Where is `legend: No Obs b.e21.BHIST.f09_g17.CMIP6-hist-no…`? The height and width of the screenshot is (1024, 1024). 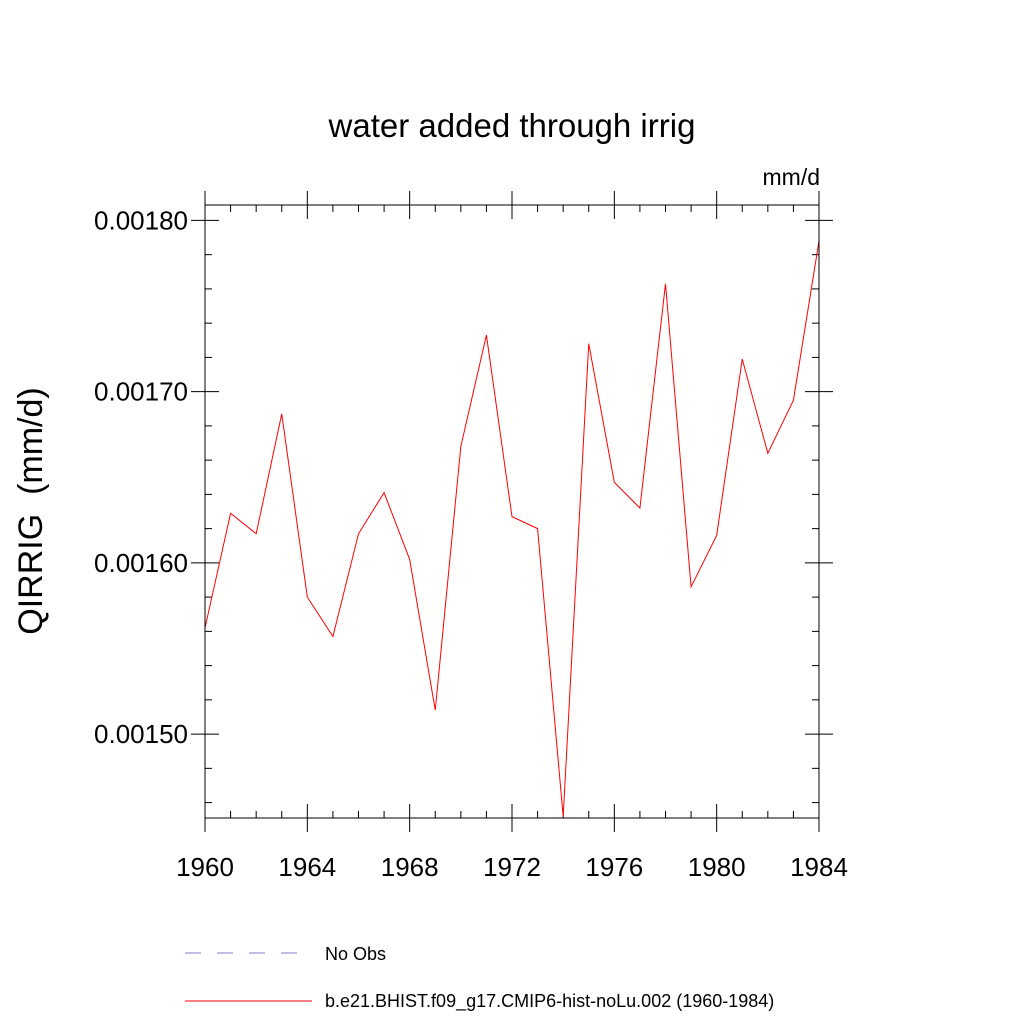
legend: No Obs b.e21.BHIST.f09_g17.CMIP6-hist-no… is located at coordinates (479, 978).